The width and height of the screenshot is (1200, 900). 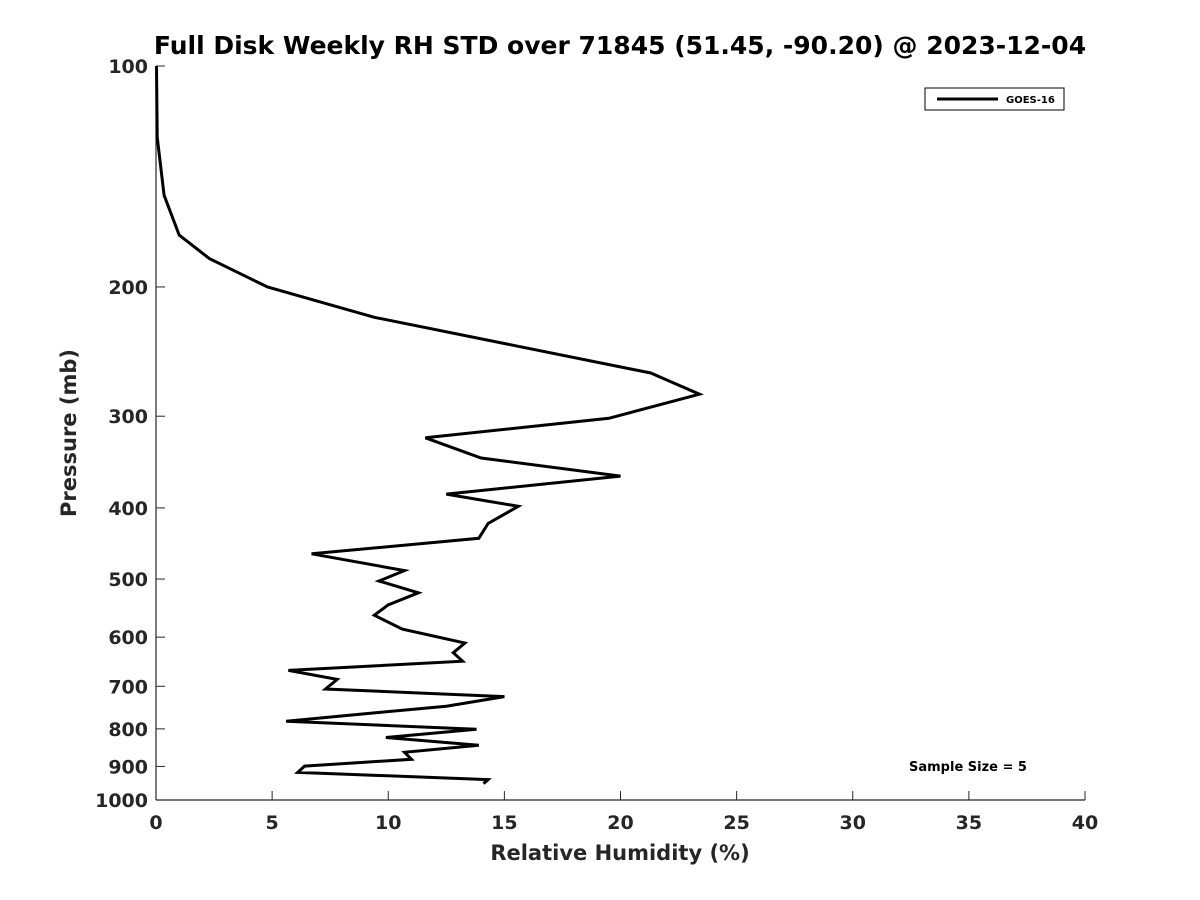 What do you see at coordinates (994, 99) in the screenshot?
I see `legend: GOES-16` at bounding box center [994, 99].